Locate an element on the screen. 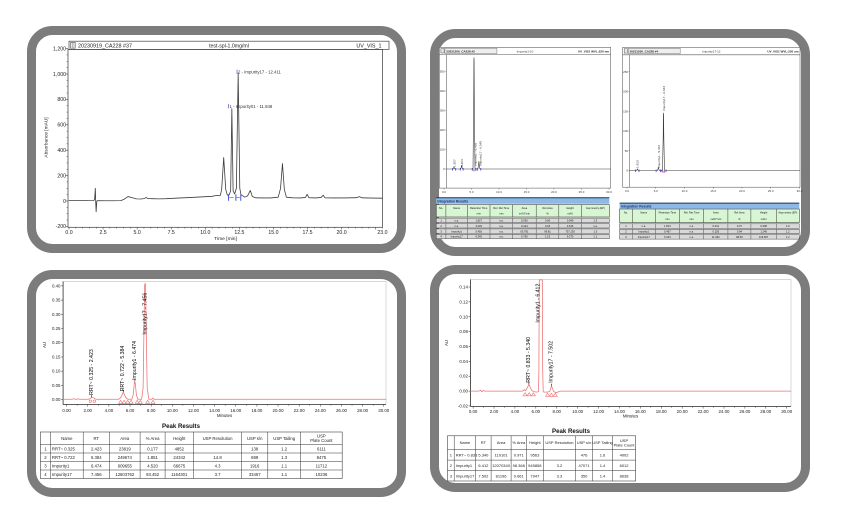 The height and width of the screenshot is (507, 846). svg-text: 98.368 is located at coordinates (519, 465).